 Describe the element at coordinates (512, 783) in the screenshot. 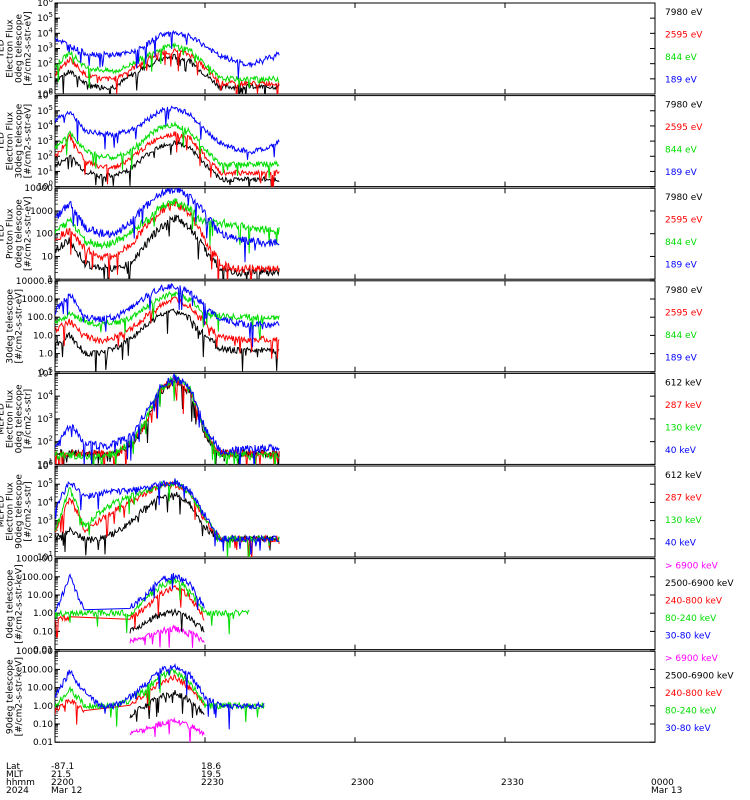

I see `axis-row-value: 2330` at that location.